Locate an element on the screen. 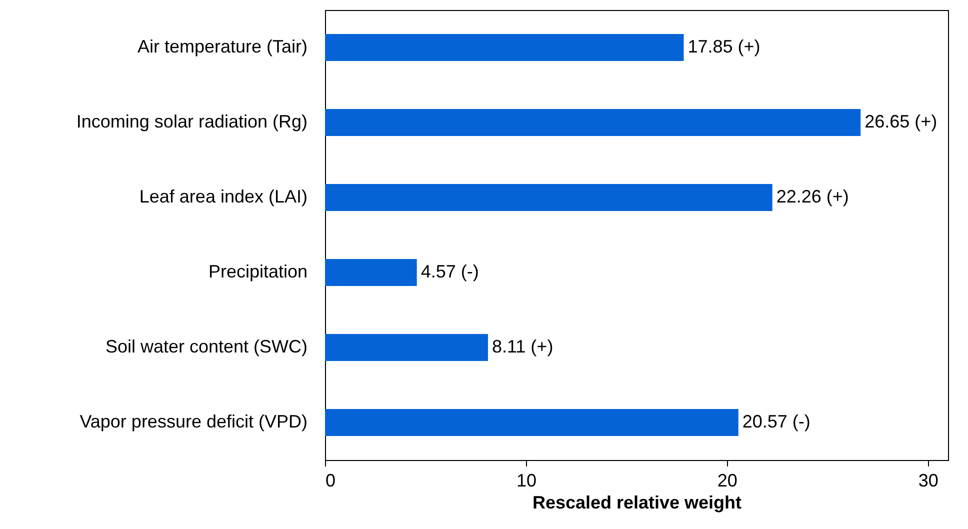  y-tick-label: Air temperature (Tair) is located at coordinates (222, 46).